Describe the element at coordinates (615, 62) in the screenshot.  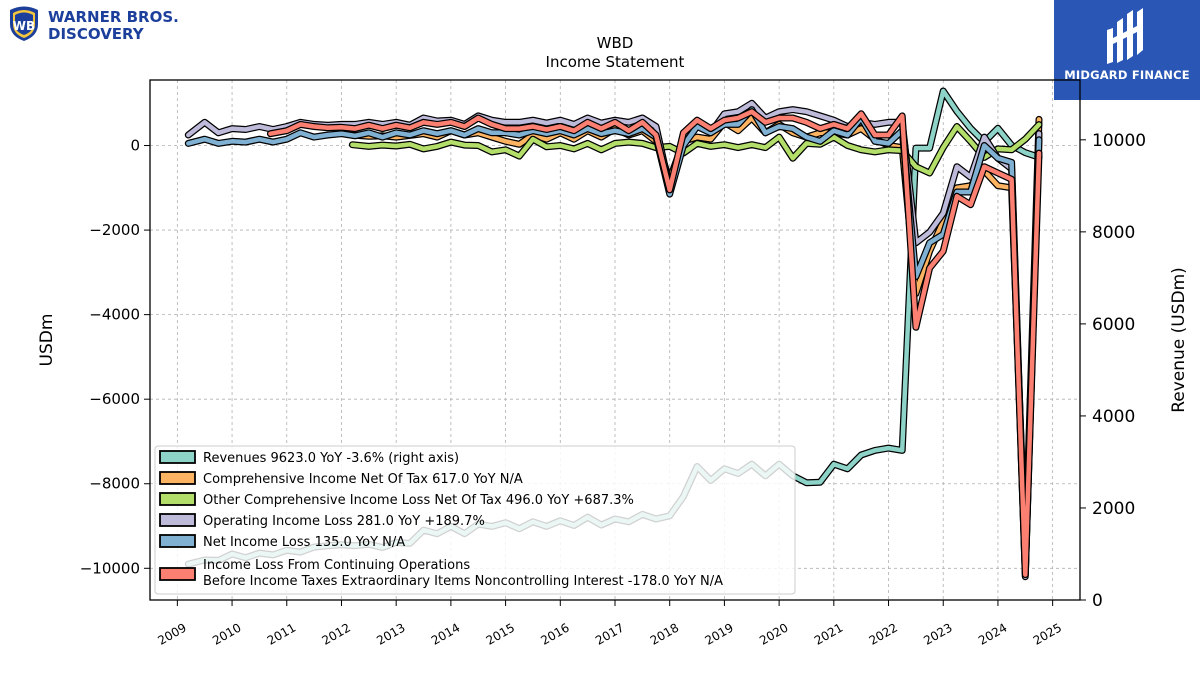
I see `chart-subtitle: Income Statement` at that location.